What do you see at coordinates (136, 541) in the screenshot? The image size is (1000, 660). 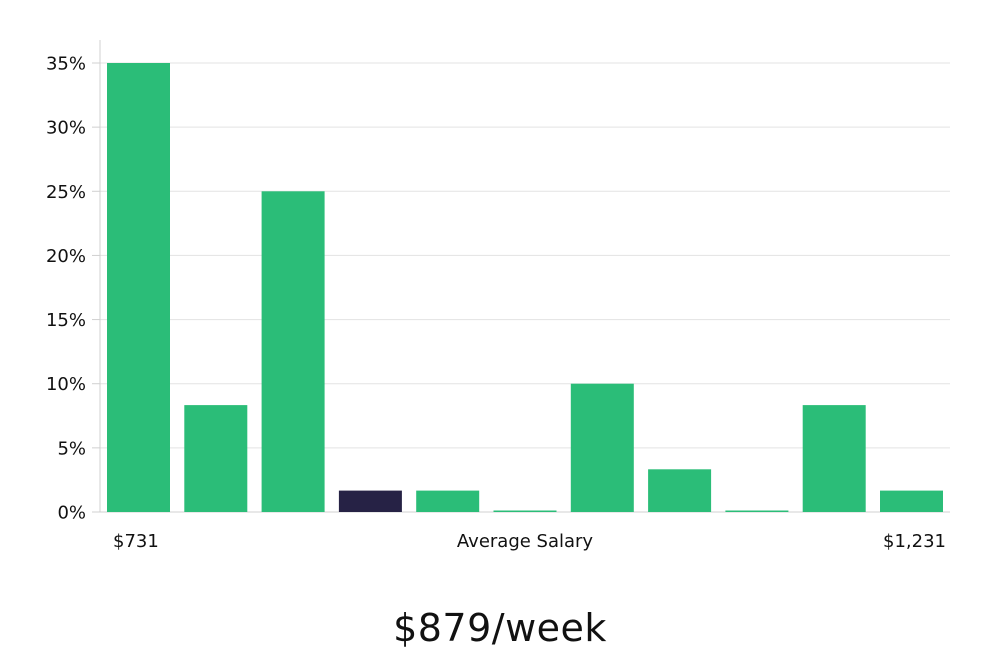 I see `x-min-label: $731` at bounding box center [136, 541].